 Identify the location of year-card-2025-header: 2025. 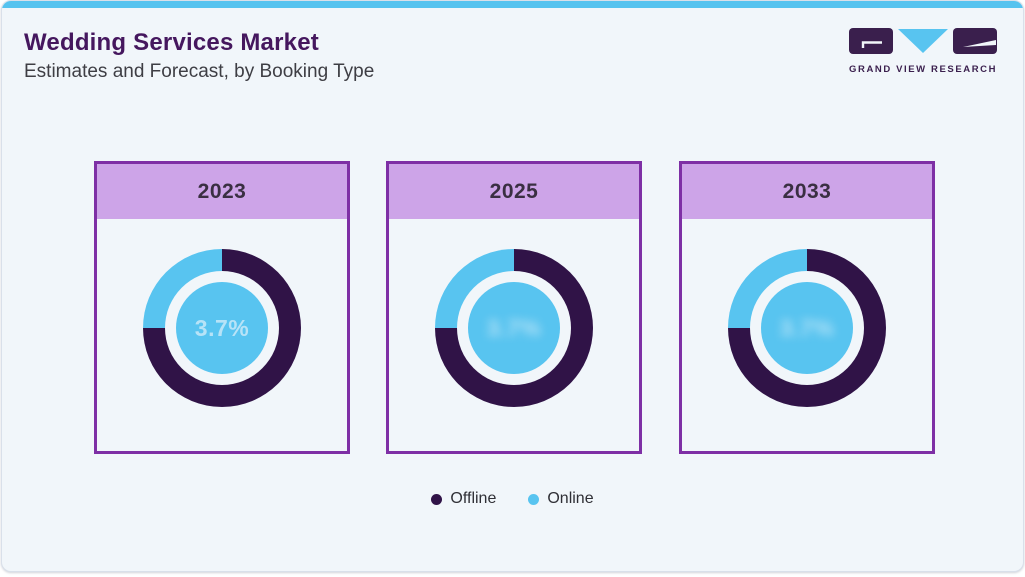
(514, 191).